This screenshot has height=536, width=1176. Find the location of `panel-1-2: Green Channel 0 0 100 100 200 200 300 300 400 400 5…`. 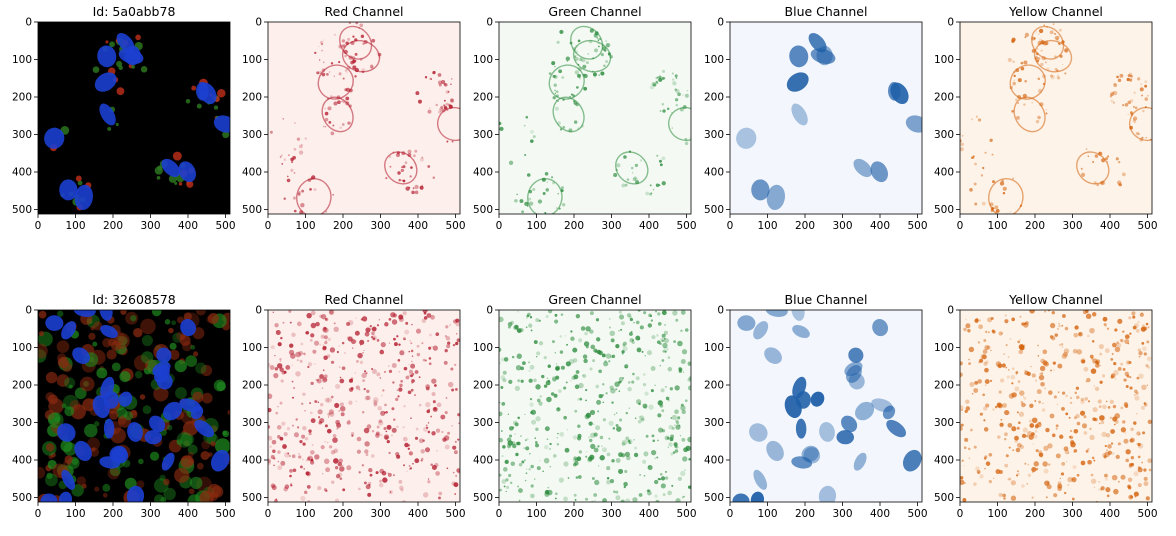

panel-1-2: Green Channel 0 0 100 100 200 200 300 300 400 400 5… is located at coordinates (585, 406).